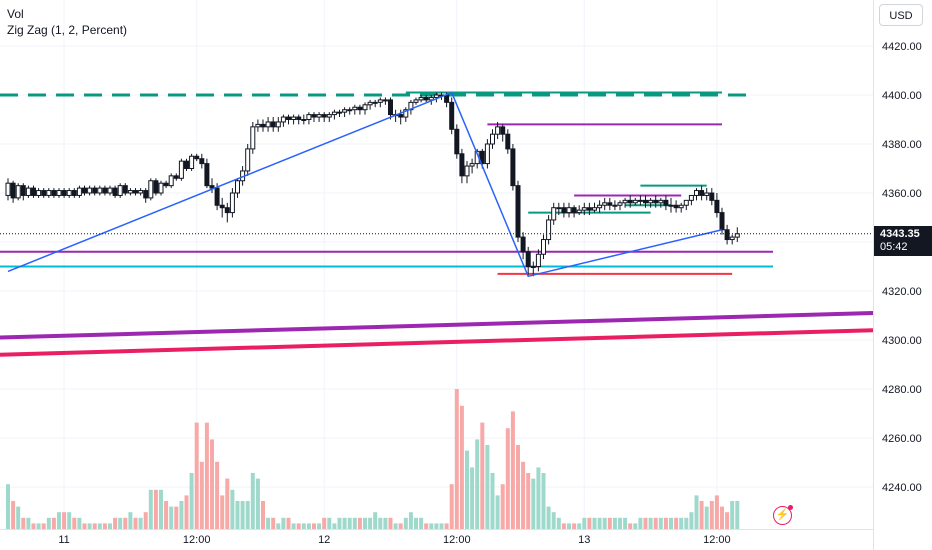  What do you see at coordinates (902, 439) in the screenshot?
I see `price-tick-label: 4260.00` at bounding box center [902, 439].